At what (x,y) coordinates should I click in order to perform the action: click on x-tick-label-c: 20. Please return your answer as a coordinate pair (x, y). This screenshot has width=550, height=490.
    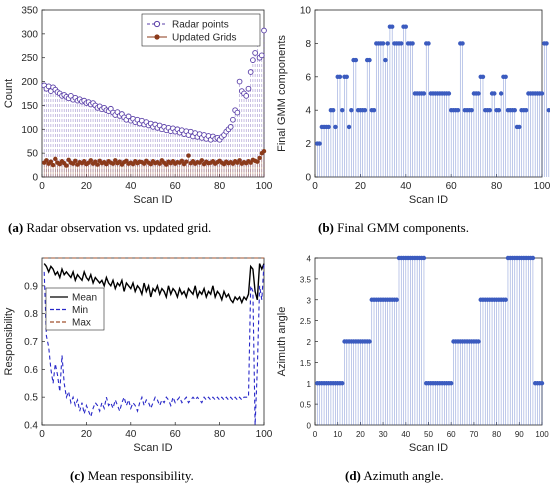
    Looking at the image, I should click on (87, 434).